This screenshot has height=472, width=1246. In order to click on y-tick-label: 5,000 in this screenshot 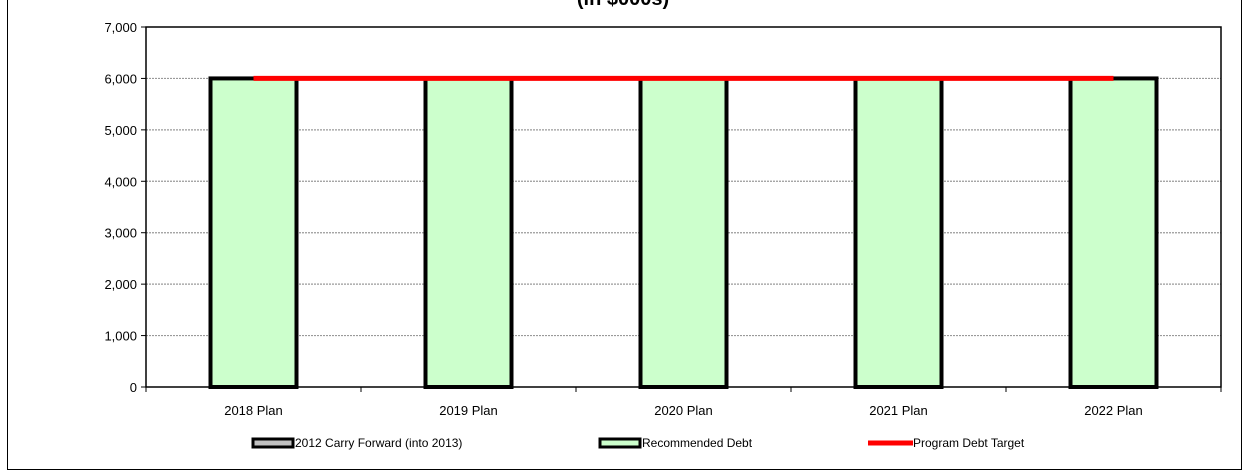, I will do `click(120, 130)`.